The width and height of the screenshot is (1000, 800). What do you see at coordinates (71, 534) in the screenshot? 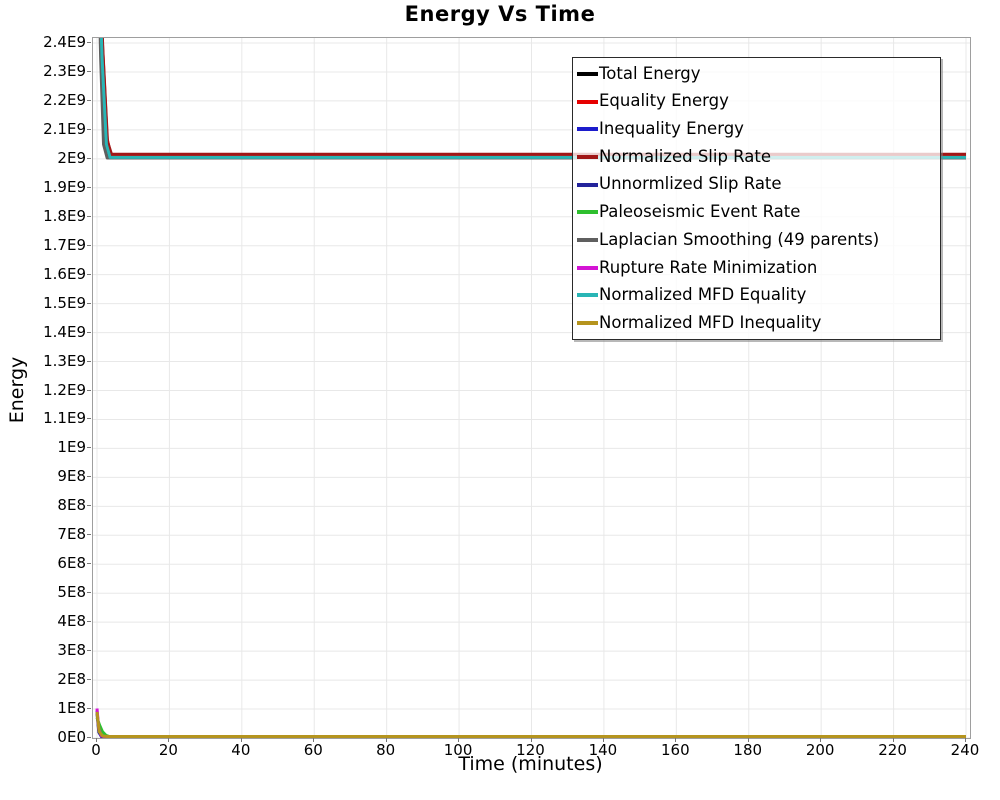
I see `y-tick-label: 7E8` at bounding box center [71, 534].